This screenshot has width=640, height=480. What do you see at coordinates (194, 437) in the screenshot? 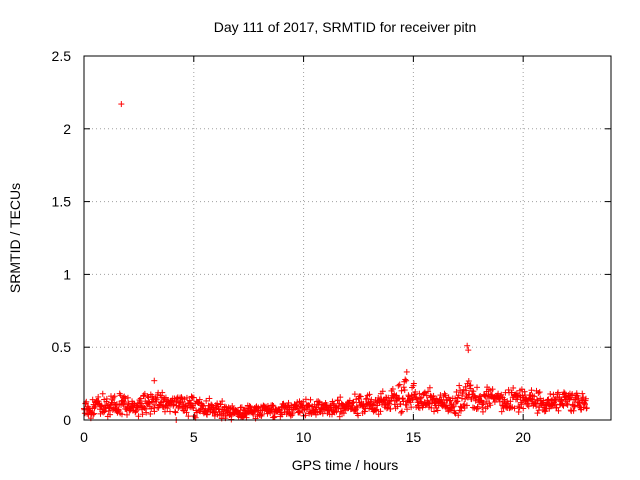
I see `x-tick-label: 5` at bounding box center [194, 437].